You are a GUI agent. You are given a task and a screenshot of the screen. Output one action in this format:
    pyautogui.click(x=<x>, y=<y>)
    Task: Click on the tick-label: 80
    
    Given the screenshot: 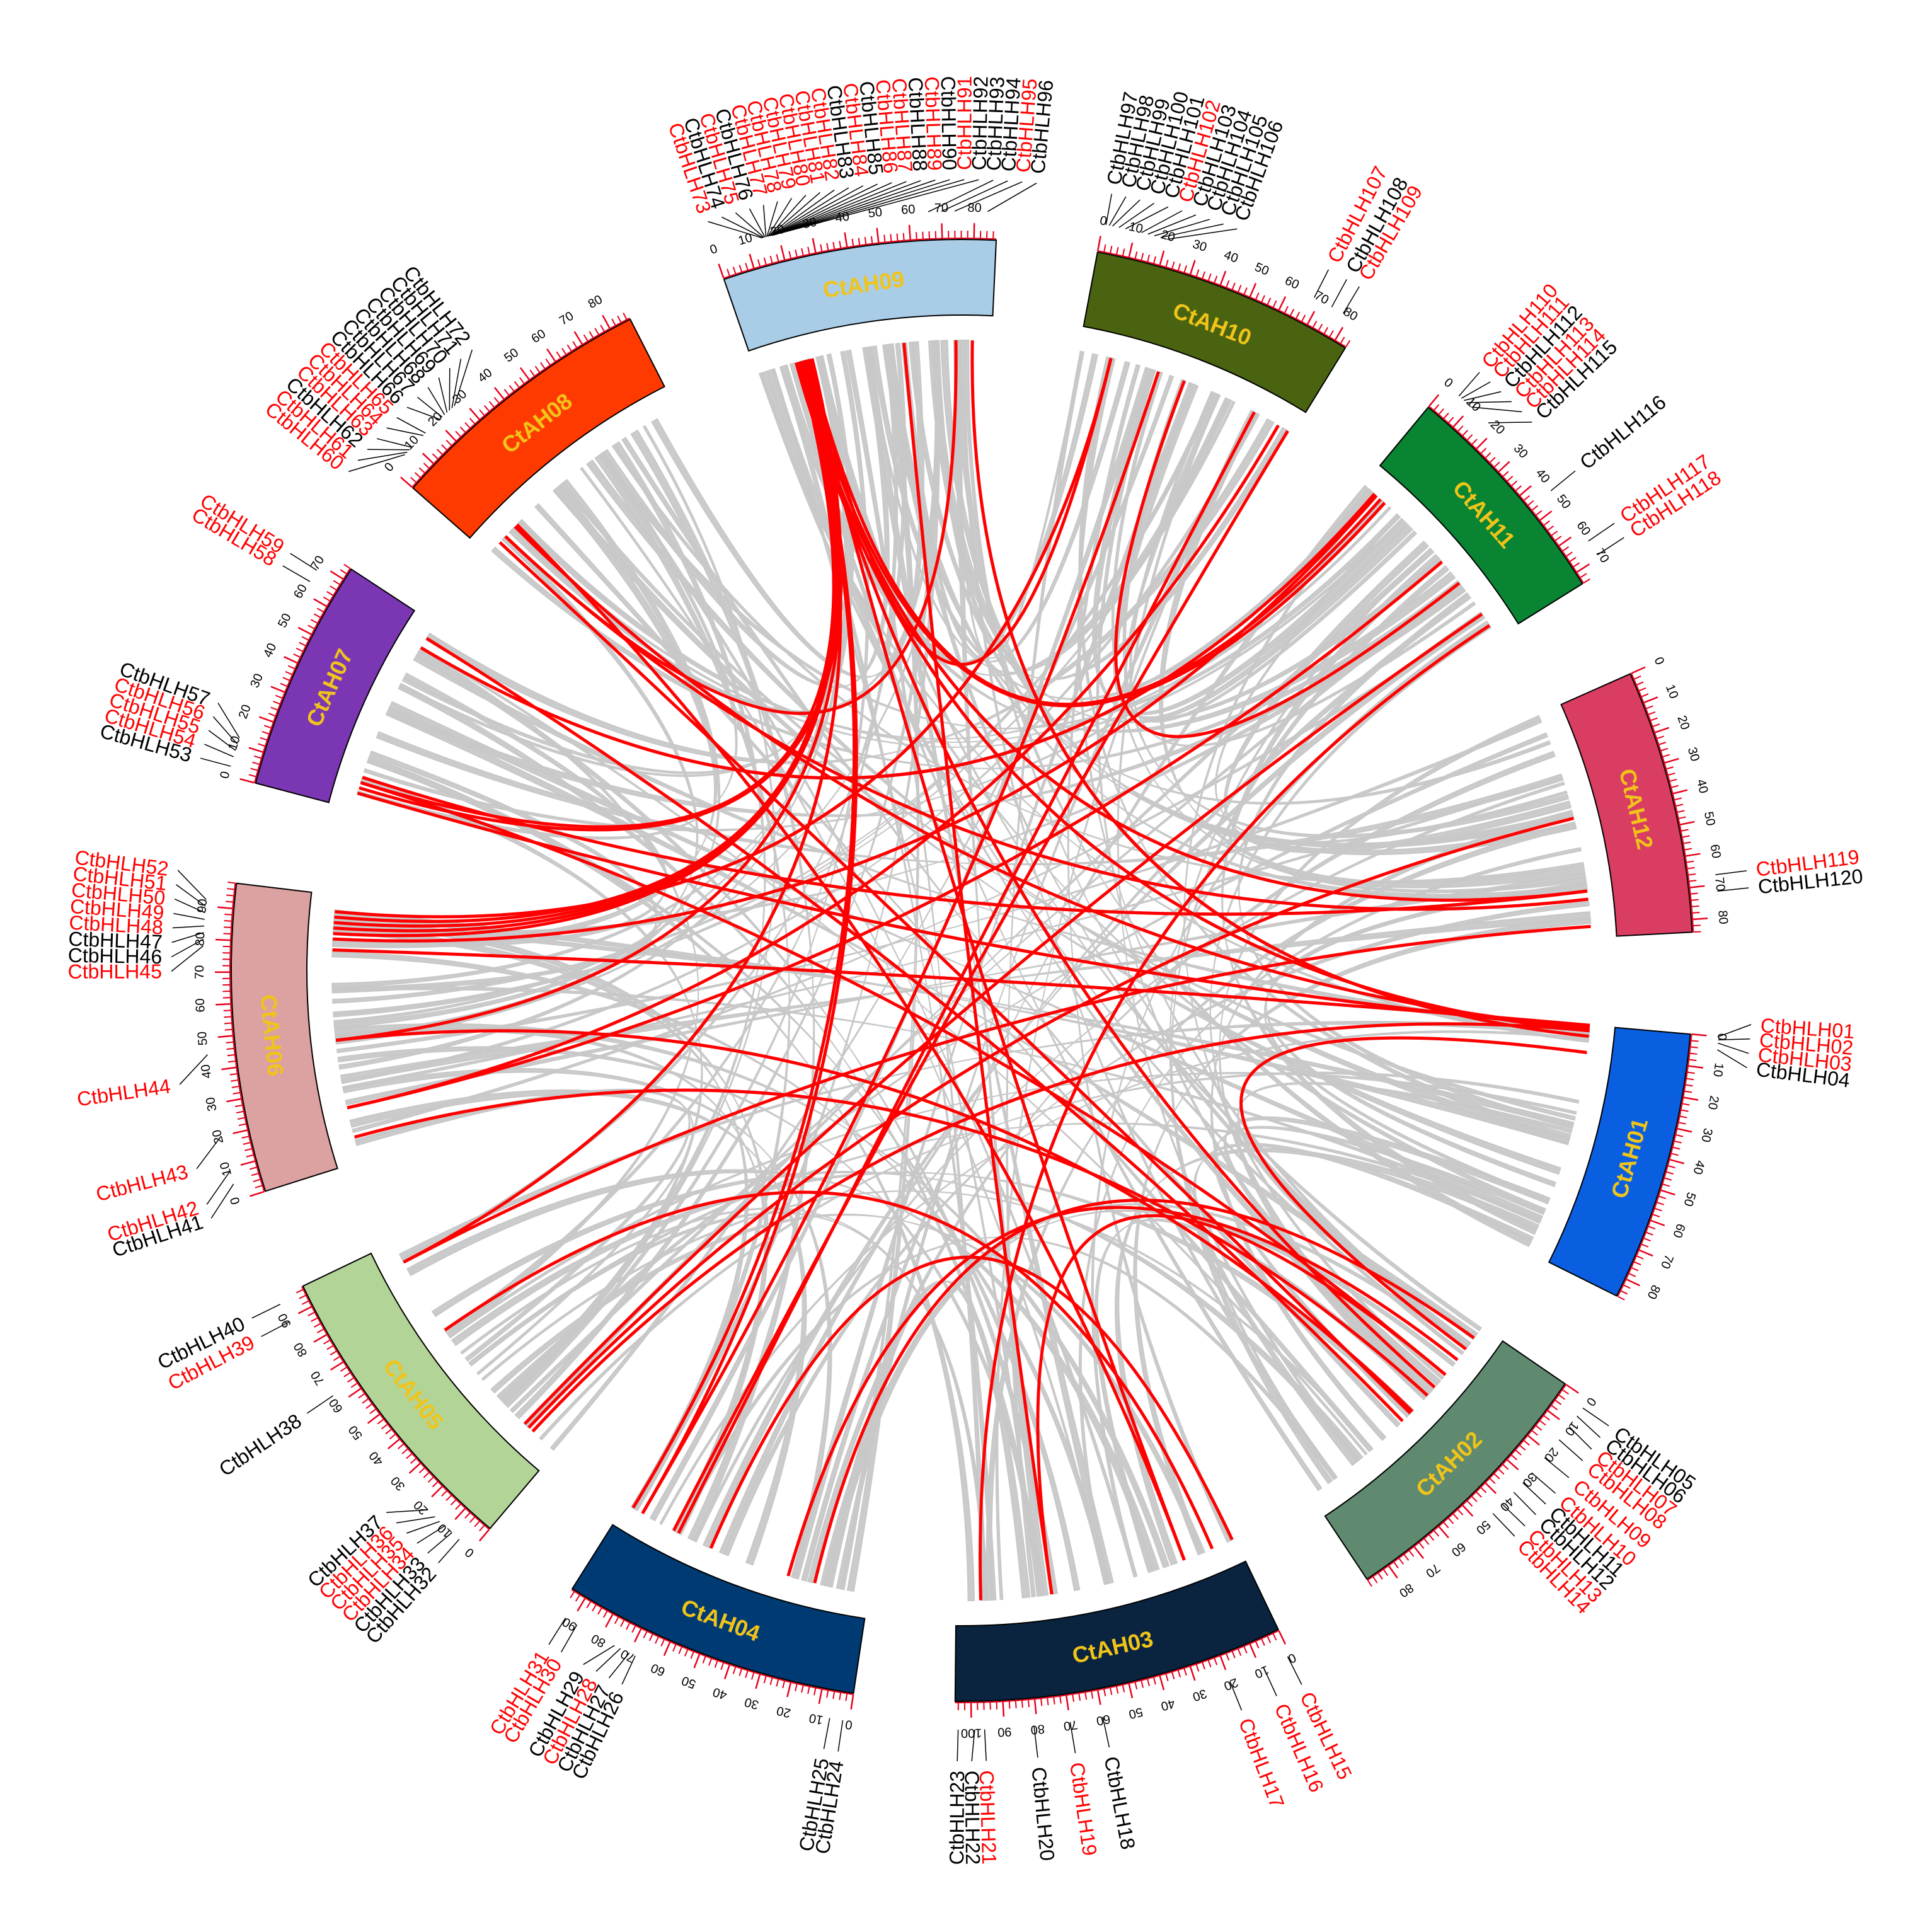 What is the action you would take?
    pyautogui.click(x=1406, y=1590)
    